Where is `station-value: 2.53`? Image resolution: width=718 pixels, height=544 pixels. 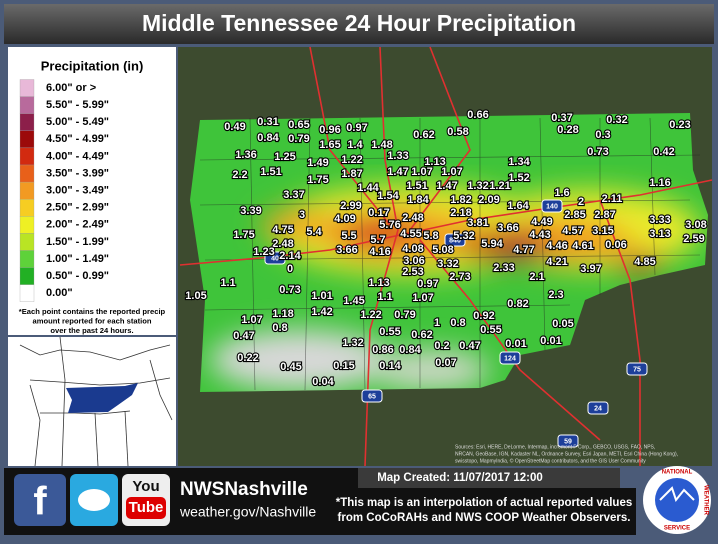 station-value: 2.53 is located at coordinates (412, 272).